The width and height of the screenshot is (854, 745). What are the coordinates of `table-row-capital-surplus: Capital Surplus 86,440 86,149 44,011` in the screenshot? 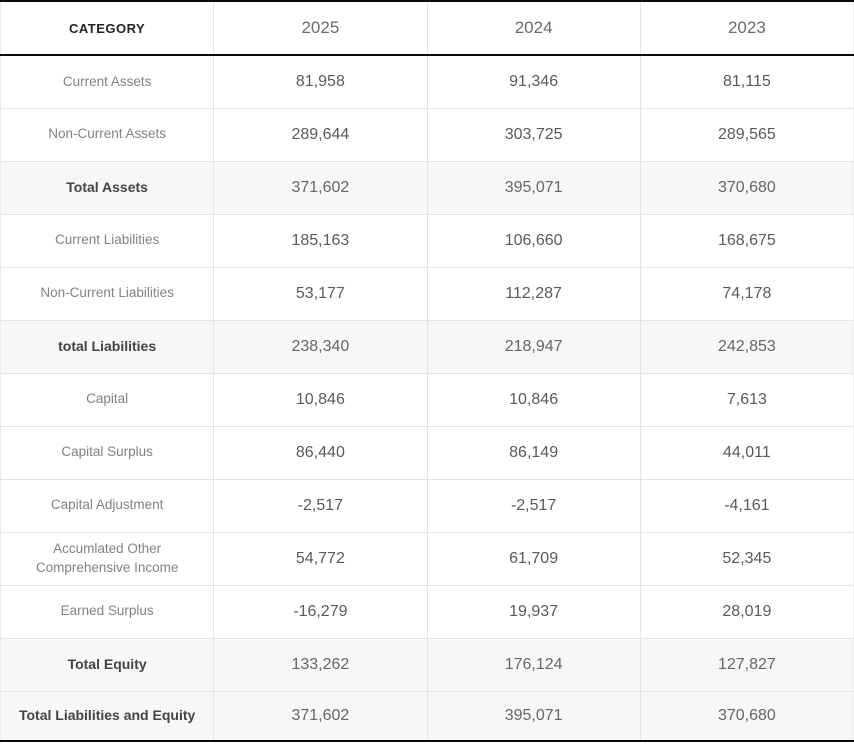 It's located at (427, 452).